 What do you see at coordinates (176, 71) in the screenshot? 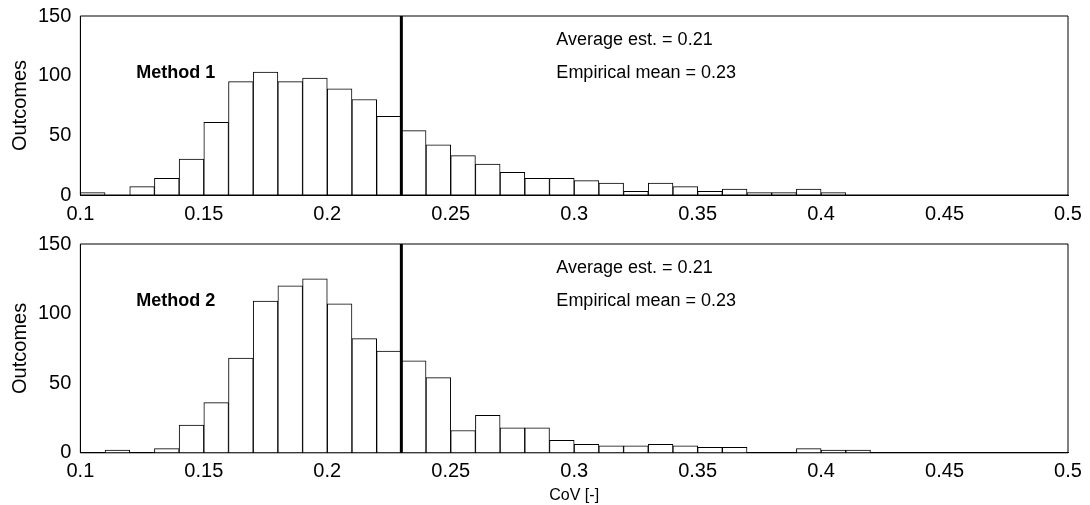
I see `annotation: Method 1` at bounding box center [176, 71].